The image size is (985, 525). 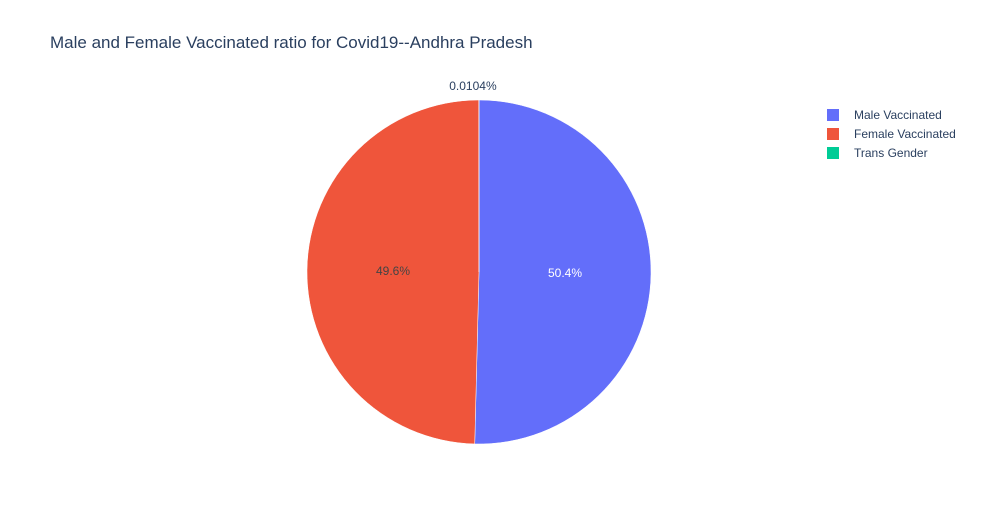 I want to click on legend-label: Trans Gender, so click(x=891, y=152).